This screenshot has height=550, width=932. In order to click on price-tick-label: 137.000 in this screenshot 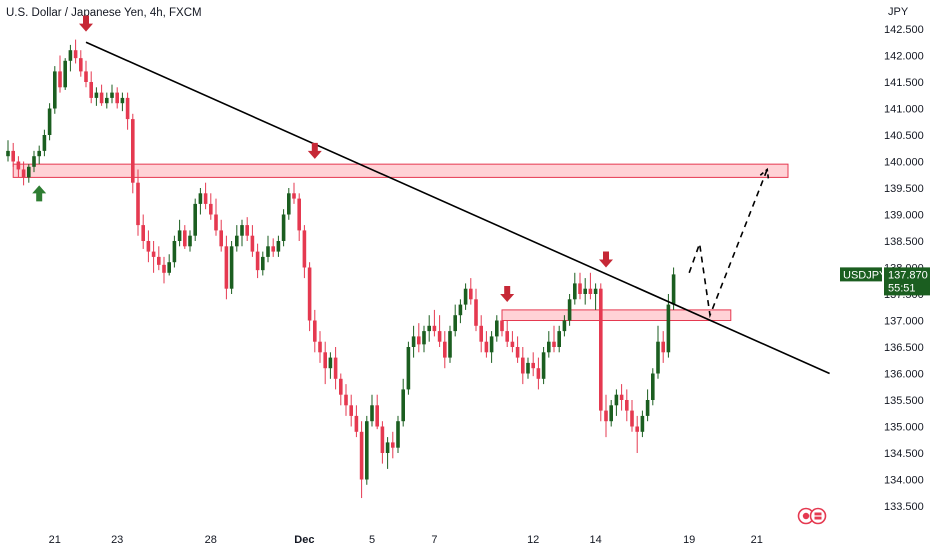, I will do `click(904, 322)`.